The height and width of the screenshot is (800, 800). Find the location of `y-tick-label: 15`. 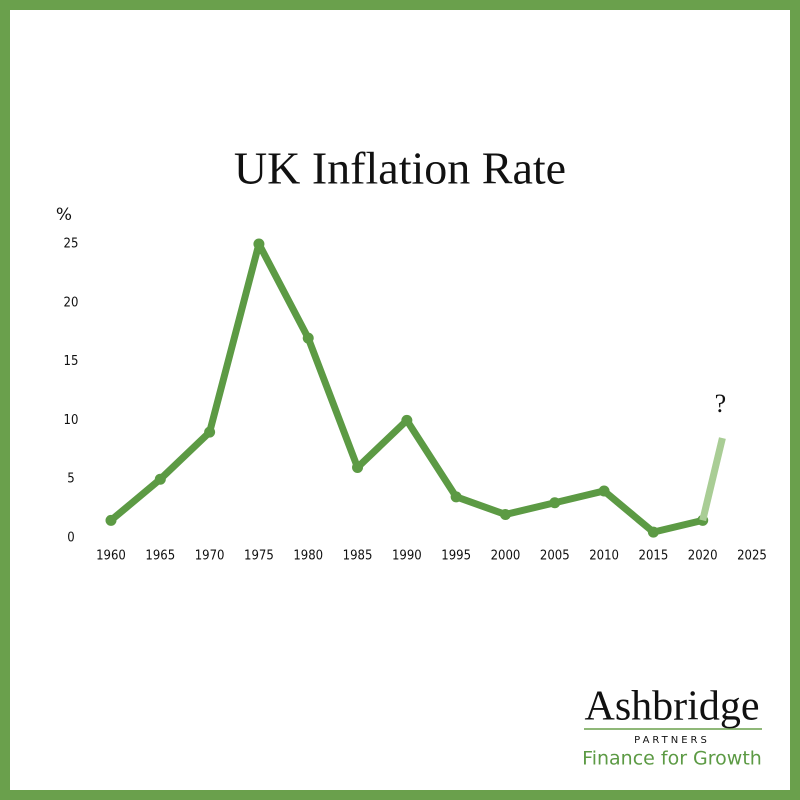

y-tick-label: 15 is located at coordinates (71, 361).